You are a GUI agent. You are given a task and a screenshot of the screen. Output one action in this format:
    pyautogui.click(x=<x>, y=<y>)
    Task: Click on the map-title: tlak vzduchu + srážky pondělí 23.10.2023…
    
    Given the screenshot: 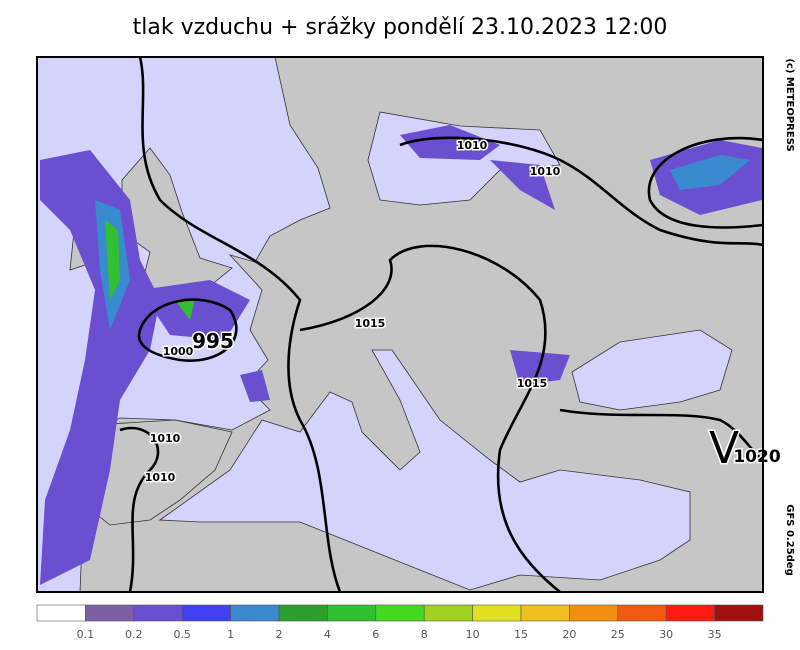 What is the action you would take?
    pyautogui.click(x=400, y=27)
    